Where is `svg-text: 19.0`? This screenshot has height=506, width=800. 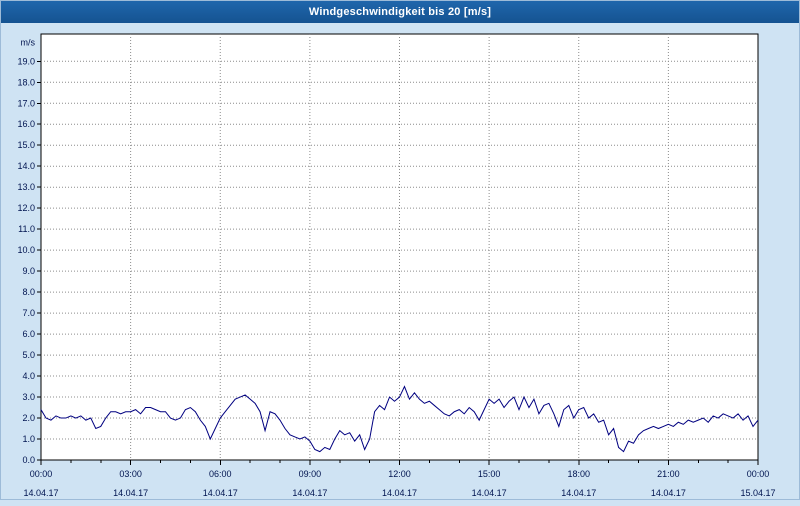
svg-text: 19.0 is located at coordinates (26, 61).